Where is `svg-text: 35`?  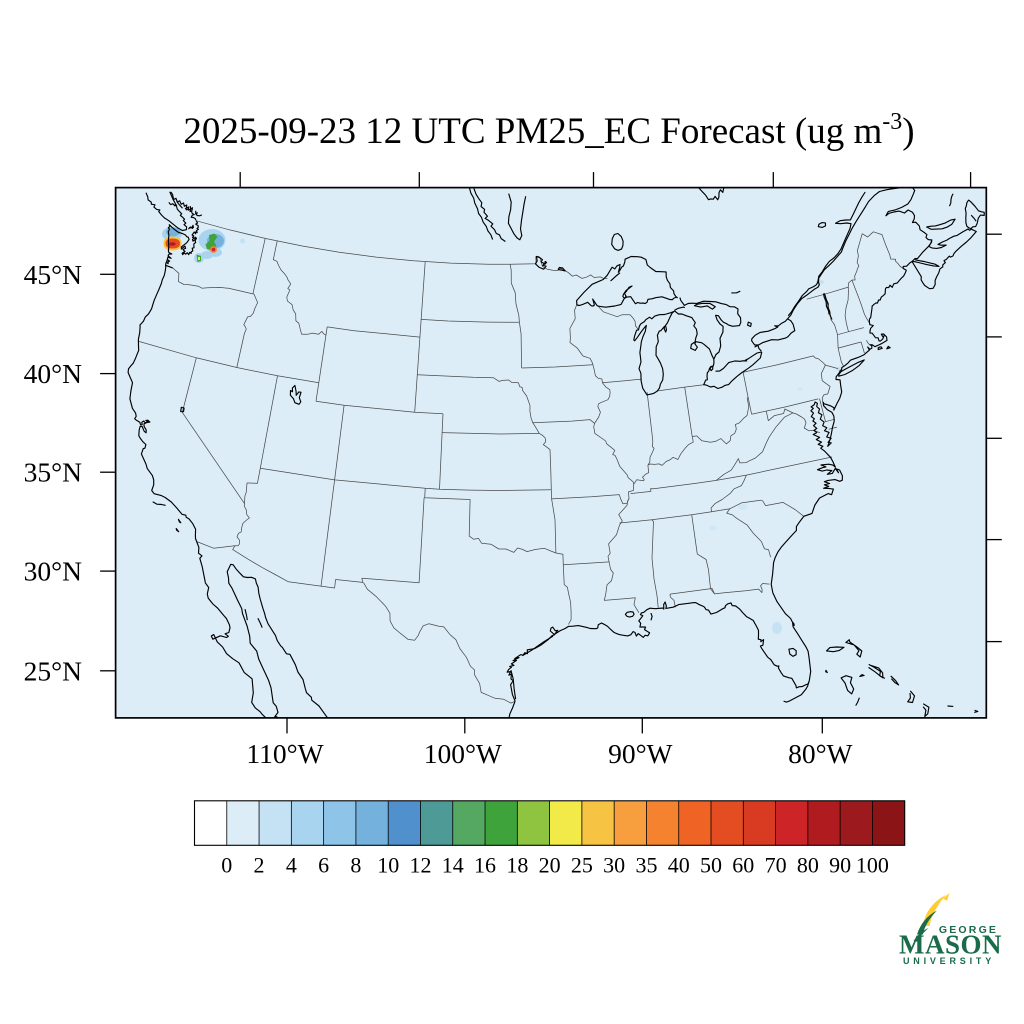 svg-text: 35 is located at coordinates (646, 865).